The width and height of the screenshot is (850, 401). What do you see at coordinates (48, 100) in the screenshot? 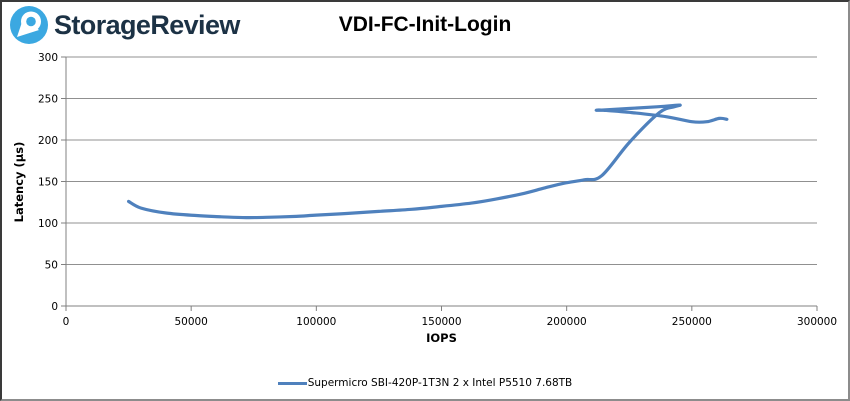
I see `y-tick-label: 250` at bounding box center [48, 100].